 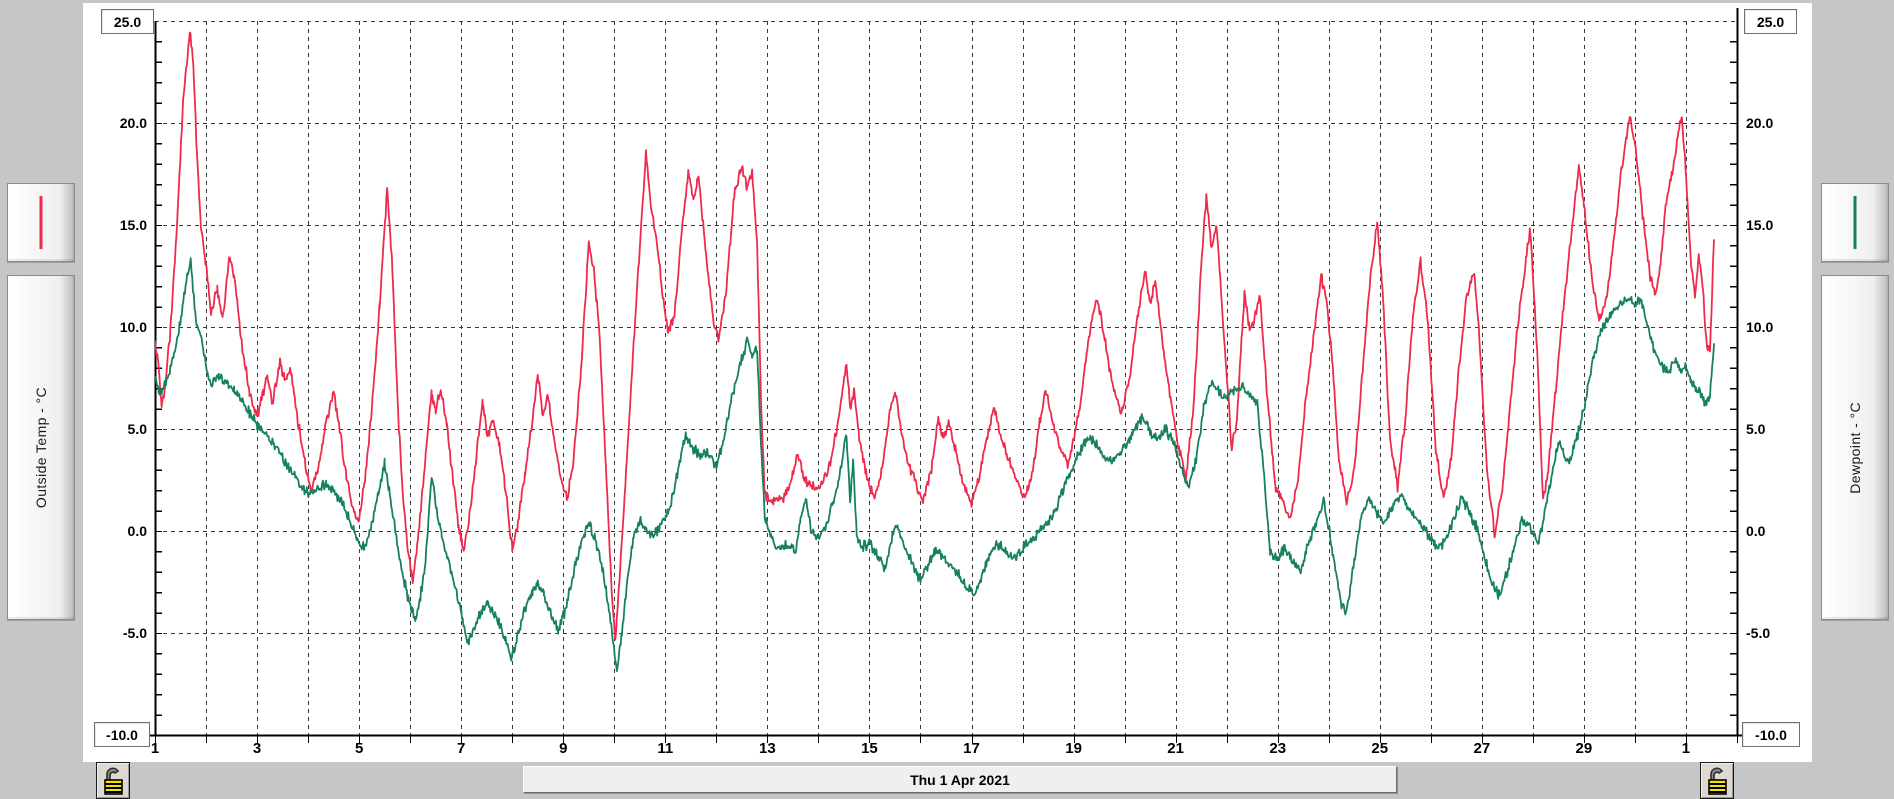 I want to click on y-scale-min-left: -10.0, so click(x=122, y=734).